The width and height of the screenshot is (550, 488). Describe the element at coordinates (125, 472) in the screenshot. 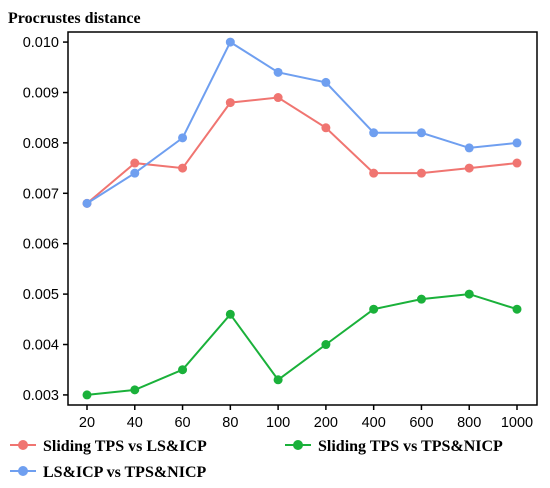

I see `legend-label: LS&ICP vs TPS&NICP` at that location.